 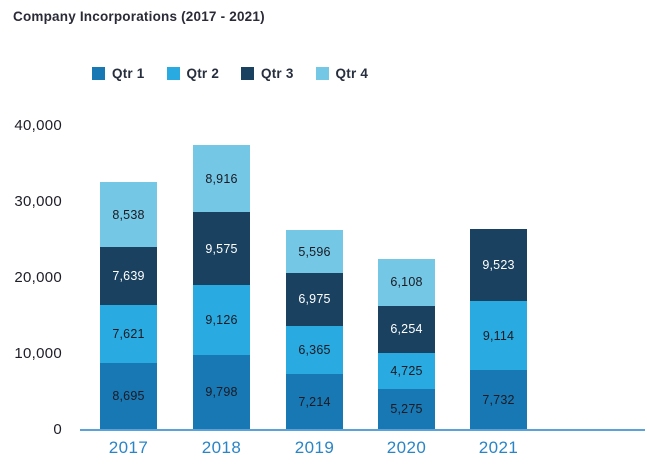 I want to click on x-axis-label-2019: 2019, so click(x=314, y=447).